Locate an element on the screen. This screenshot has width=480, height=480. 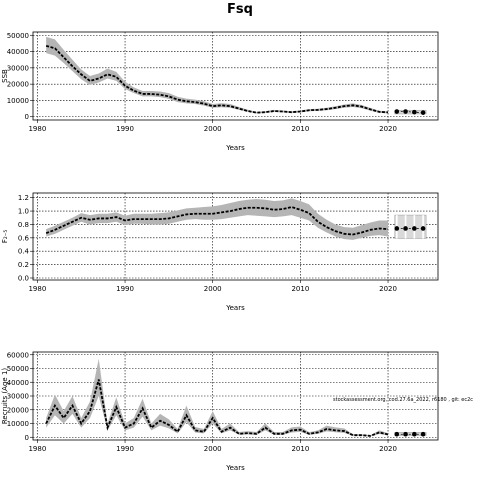
y-tick-label: 0.4 is located at coordinates (24, 252).